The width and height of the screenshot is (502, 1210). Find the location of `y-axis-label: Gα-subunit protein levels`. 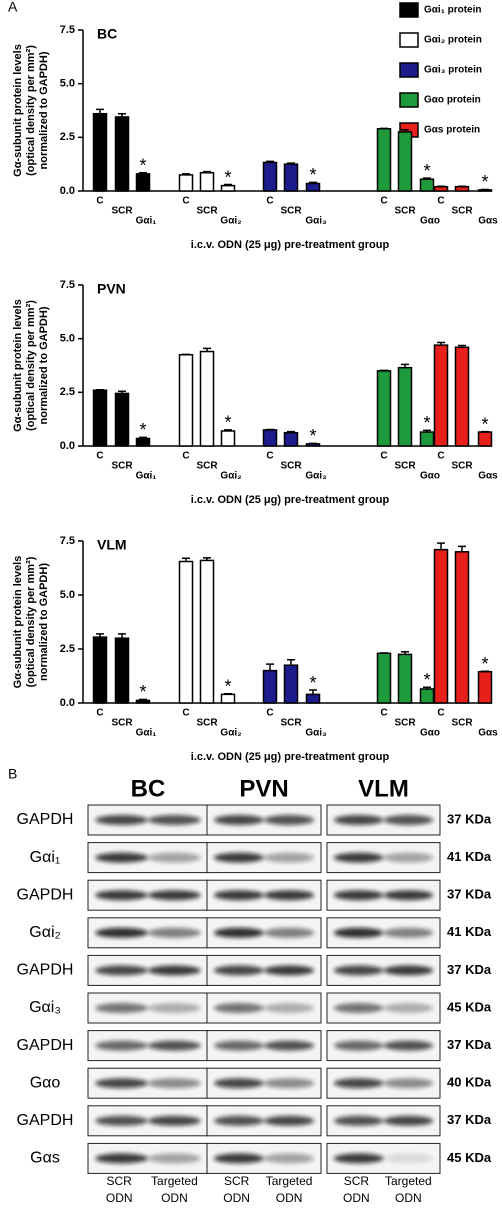

y-axis-label: Gα-subunit protein levels is located at coordinates (18, 365).